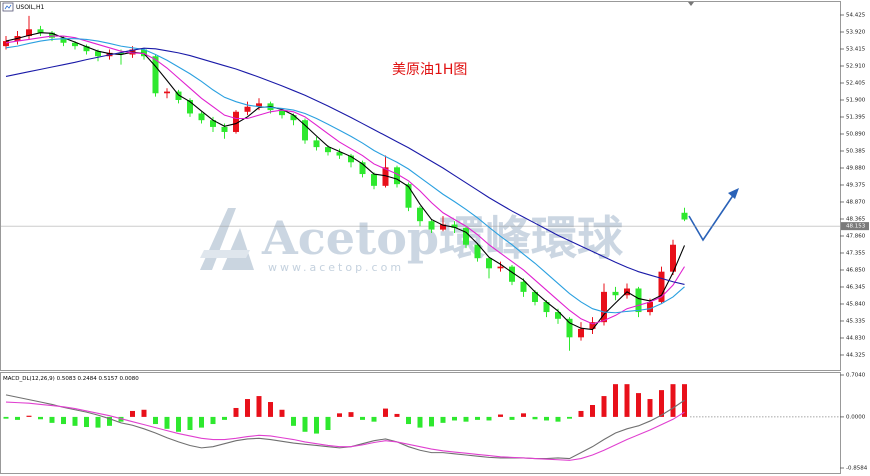 Image resolution: width=870 pixels, height=476 pixels. Describe the element at coordinates (856, 355) in the screenshot. I see `y-tick-label: 44.325` at that location.